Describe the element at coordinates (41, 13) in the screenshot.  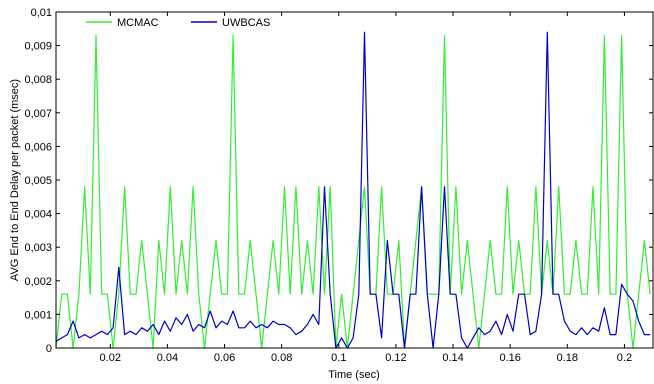
I see `y-tick-label: 0,01` at that location.